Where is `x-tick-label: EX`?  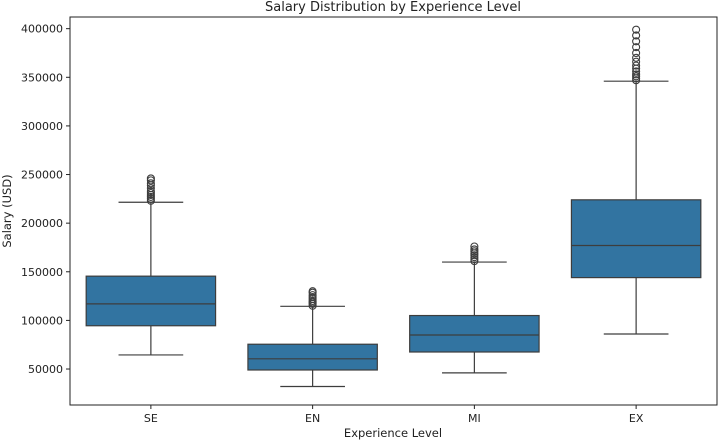 x-tick-label: EX is located at coordinates (636, 418).